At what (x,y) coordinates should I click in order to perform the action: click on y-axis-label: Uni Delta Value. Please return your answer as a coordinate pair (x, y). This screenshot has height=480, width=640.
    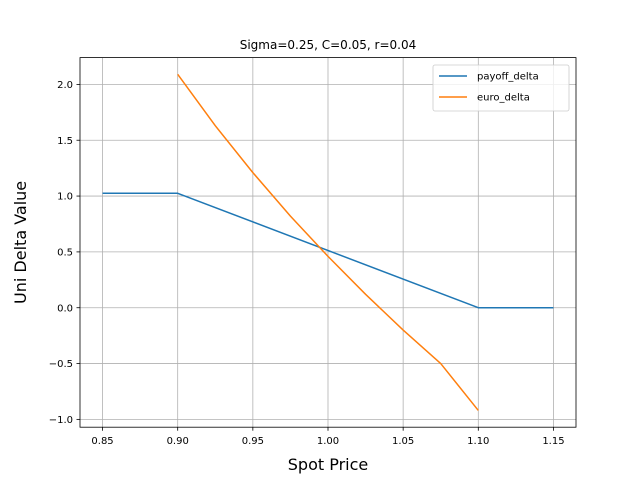
    Looking at the image, I should click on (20, 242).